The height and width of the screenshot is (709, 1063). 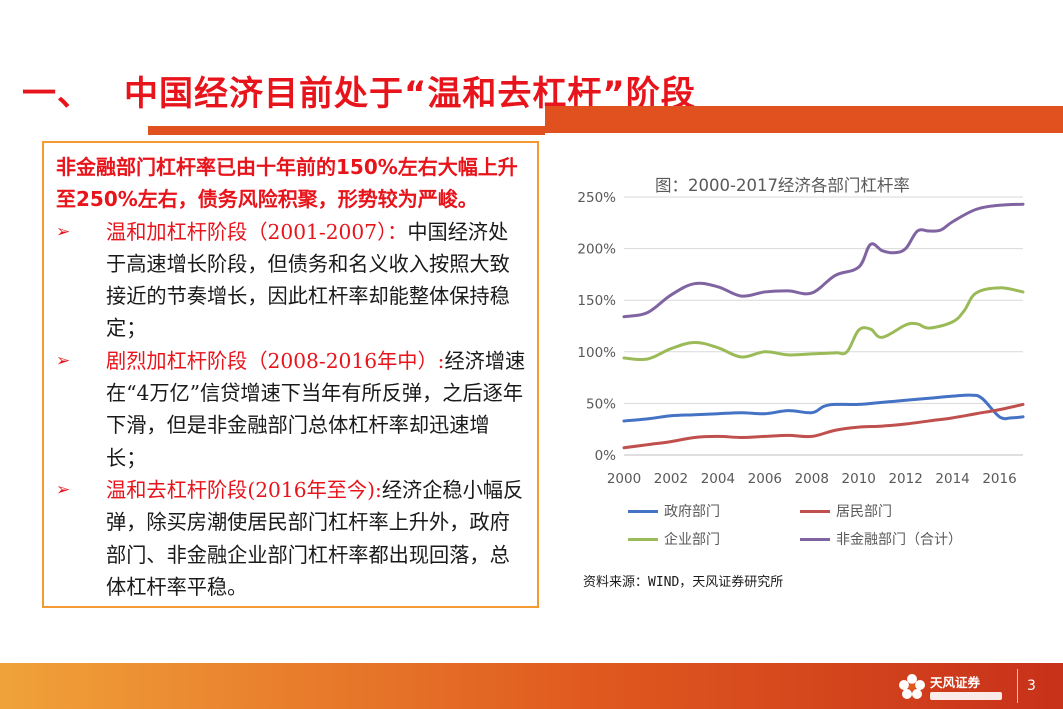 I want to click on legend-item-nonfinancial-total: 非金融部门（合计）, so click(x=881, y=539).